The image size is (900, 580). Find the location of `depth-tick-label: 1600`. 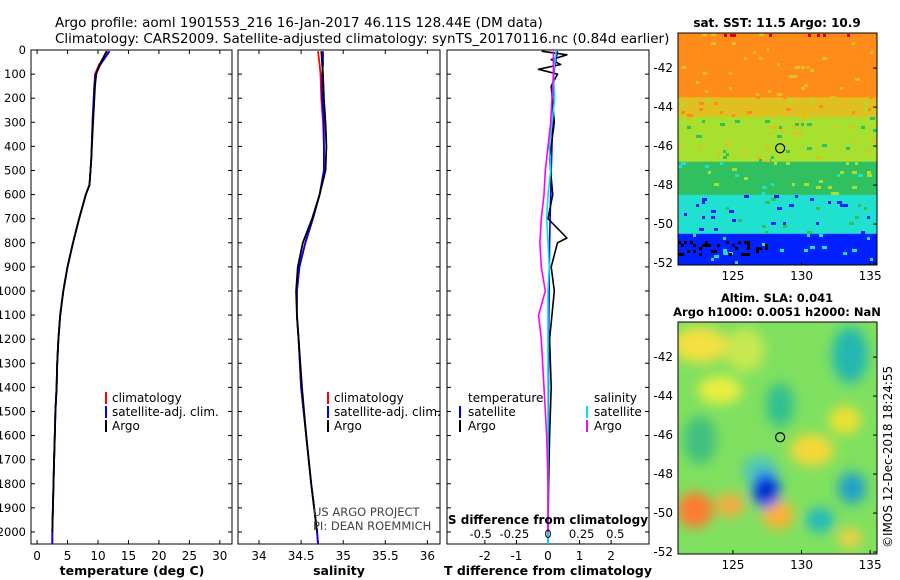

depth-tick-label: 1600 is located at coordinates (13, 436).